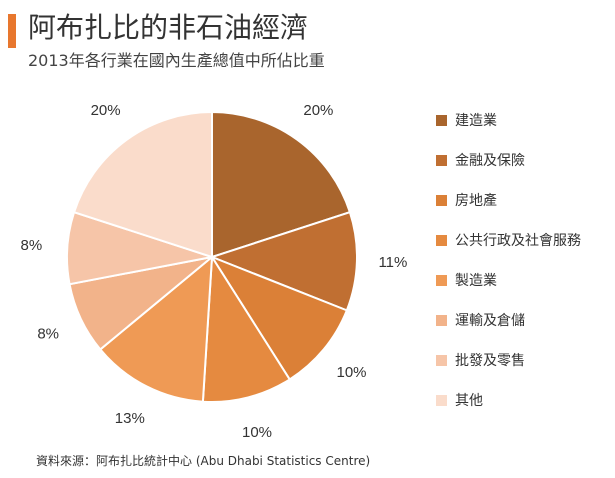  Describe the element at coordinates (476, 281) in the screenshot. I see `legend-label: 製造業` at that location.